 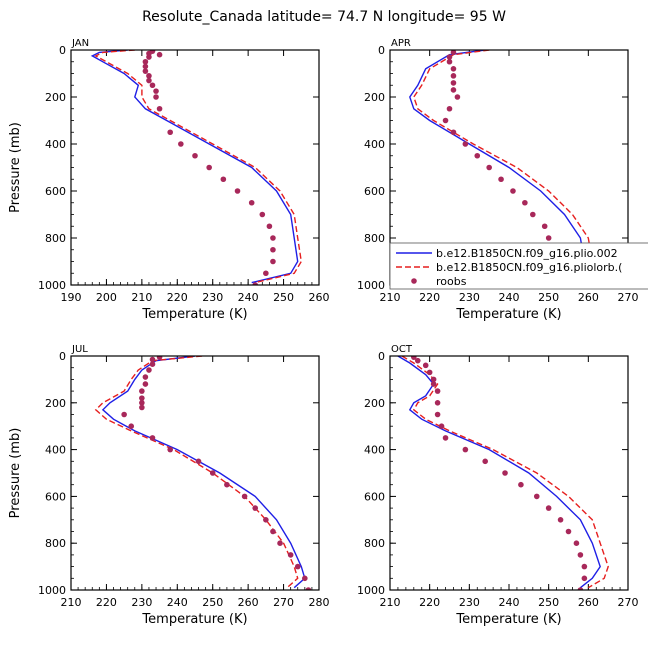 I want to click on month-label: APR, so click(x=401, y=43).